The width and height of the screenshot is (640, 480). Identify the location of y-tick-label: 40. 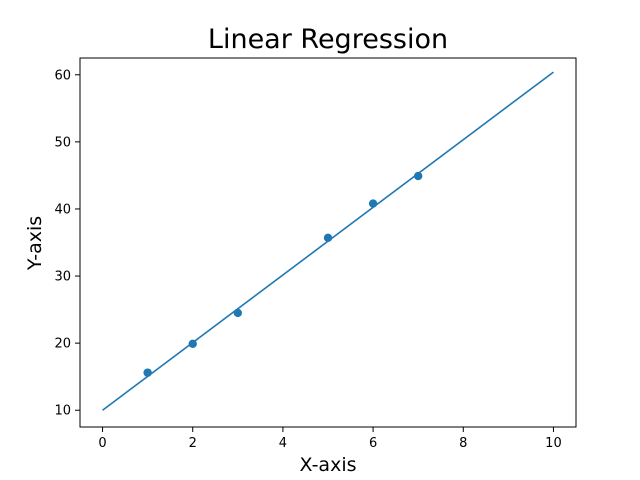
(62, 209).